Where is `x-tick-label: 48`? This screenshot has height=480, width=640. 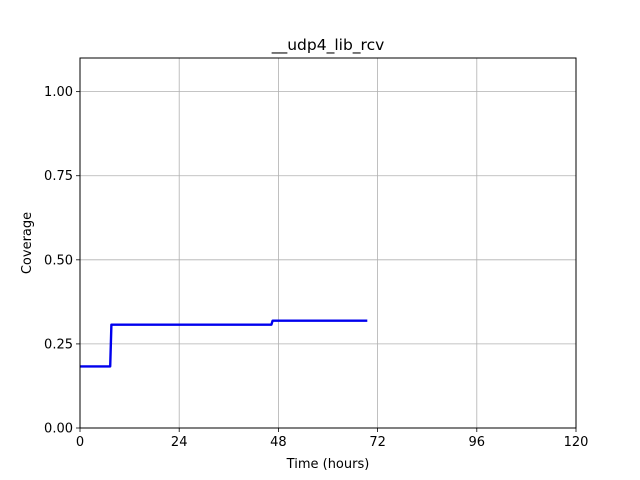 x-tick-label: 48 is located at coordinates (278, 442).